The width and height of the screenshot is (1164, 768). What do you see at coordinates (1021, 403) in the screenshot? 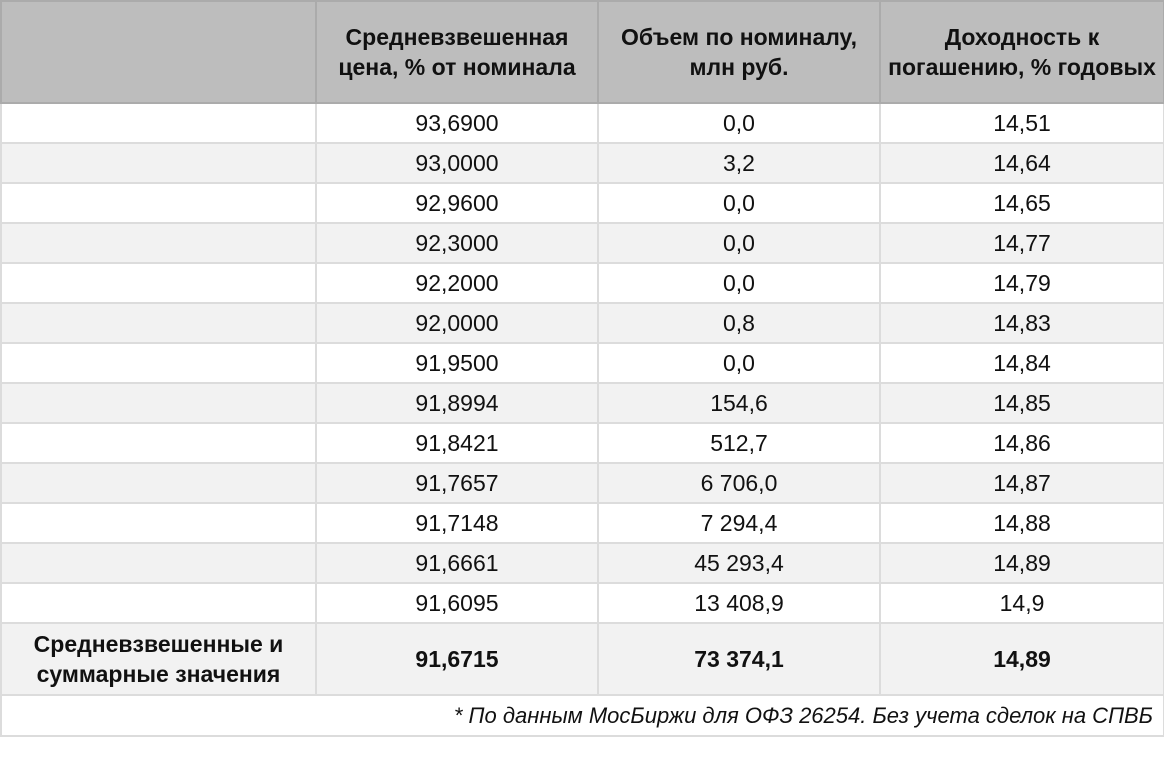
I see `yield-cell: 14,85` at bounding box center [1021, 403].